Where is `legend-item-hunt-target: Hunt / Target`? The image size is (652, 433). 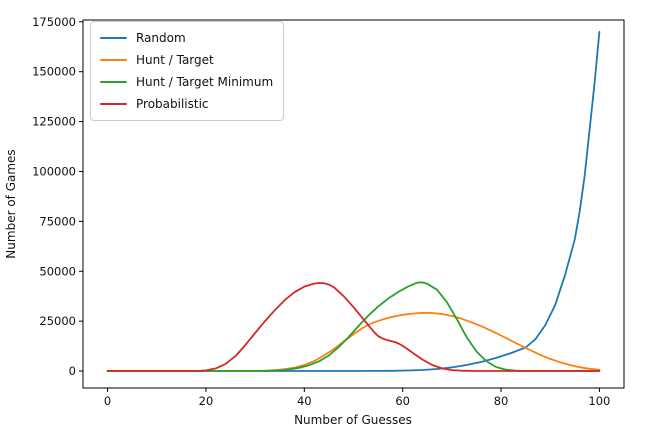 legend-item-hunt-target: Hunt / Target is located at coordinates (186, 60).